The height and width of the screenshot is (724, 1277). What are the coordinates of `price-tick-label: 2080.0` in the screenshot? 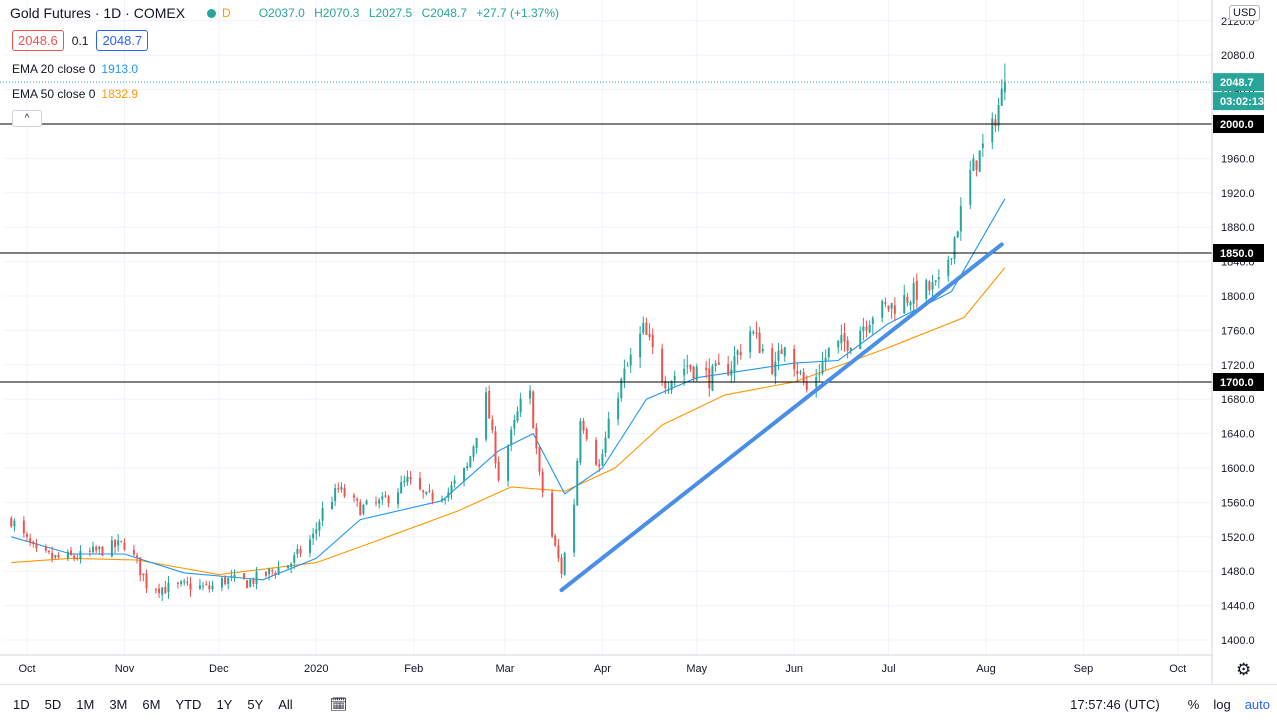 It's located at (1238, 56).